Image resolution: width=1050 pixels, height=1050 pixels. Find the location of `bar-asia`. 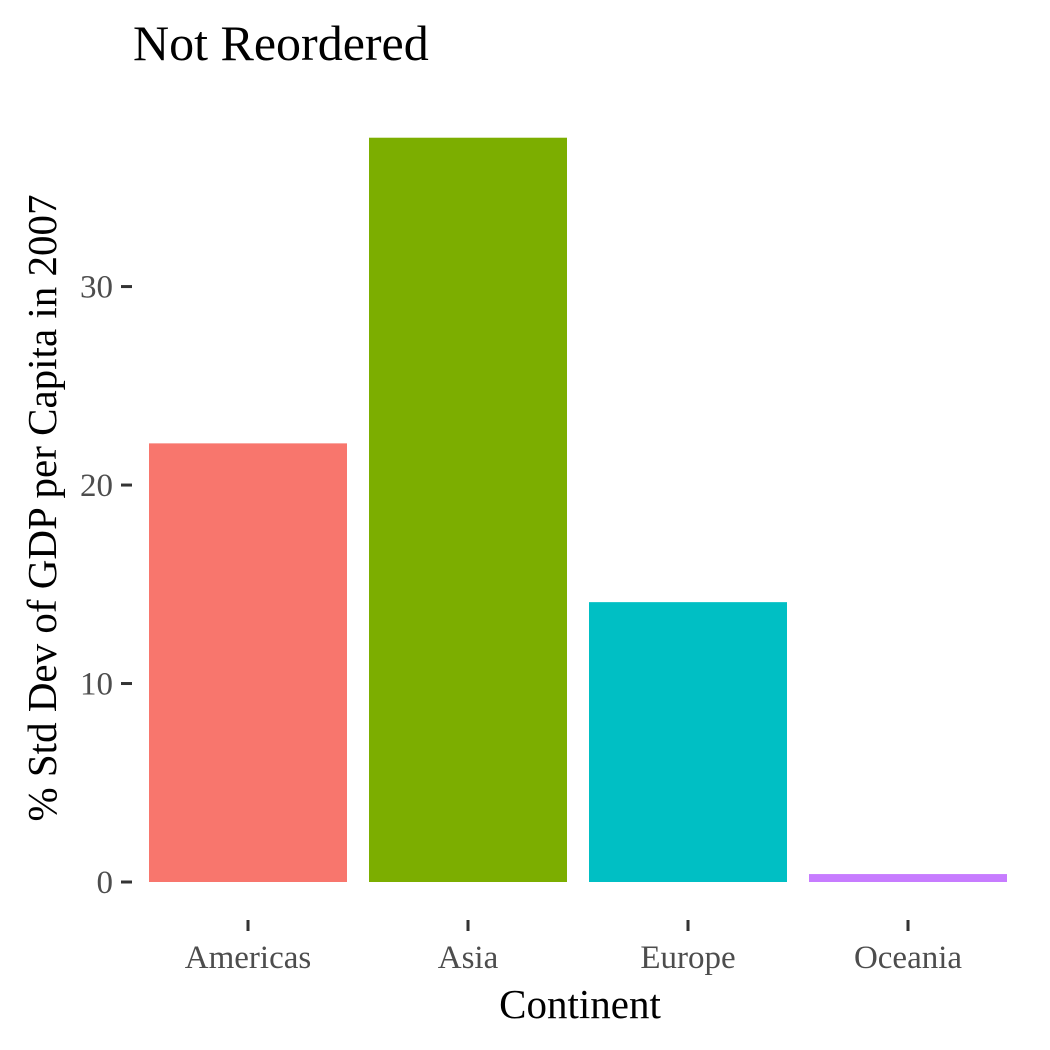

bar-asia is located at coordinates (468, 509).